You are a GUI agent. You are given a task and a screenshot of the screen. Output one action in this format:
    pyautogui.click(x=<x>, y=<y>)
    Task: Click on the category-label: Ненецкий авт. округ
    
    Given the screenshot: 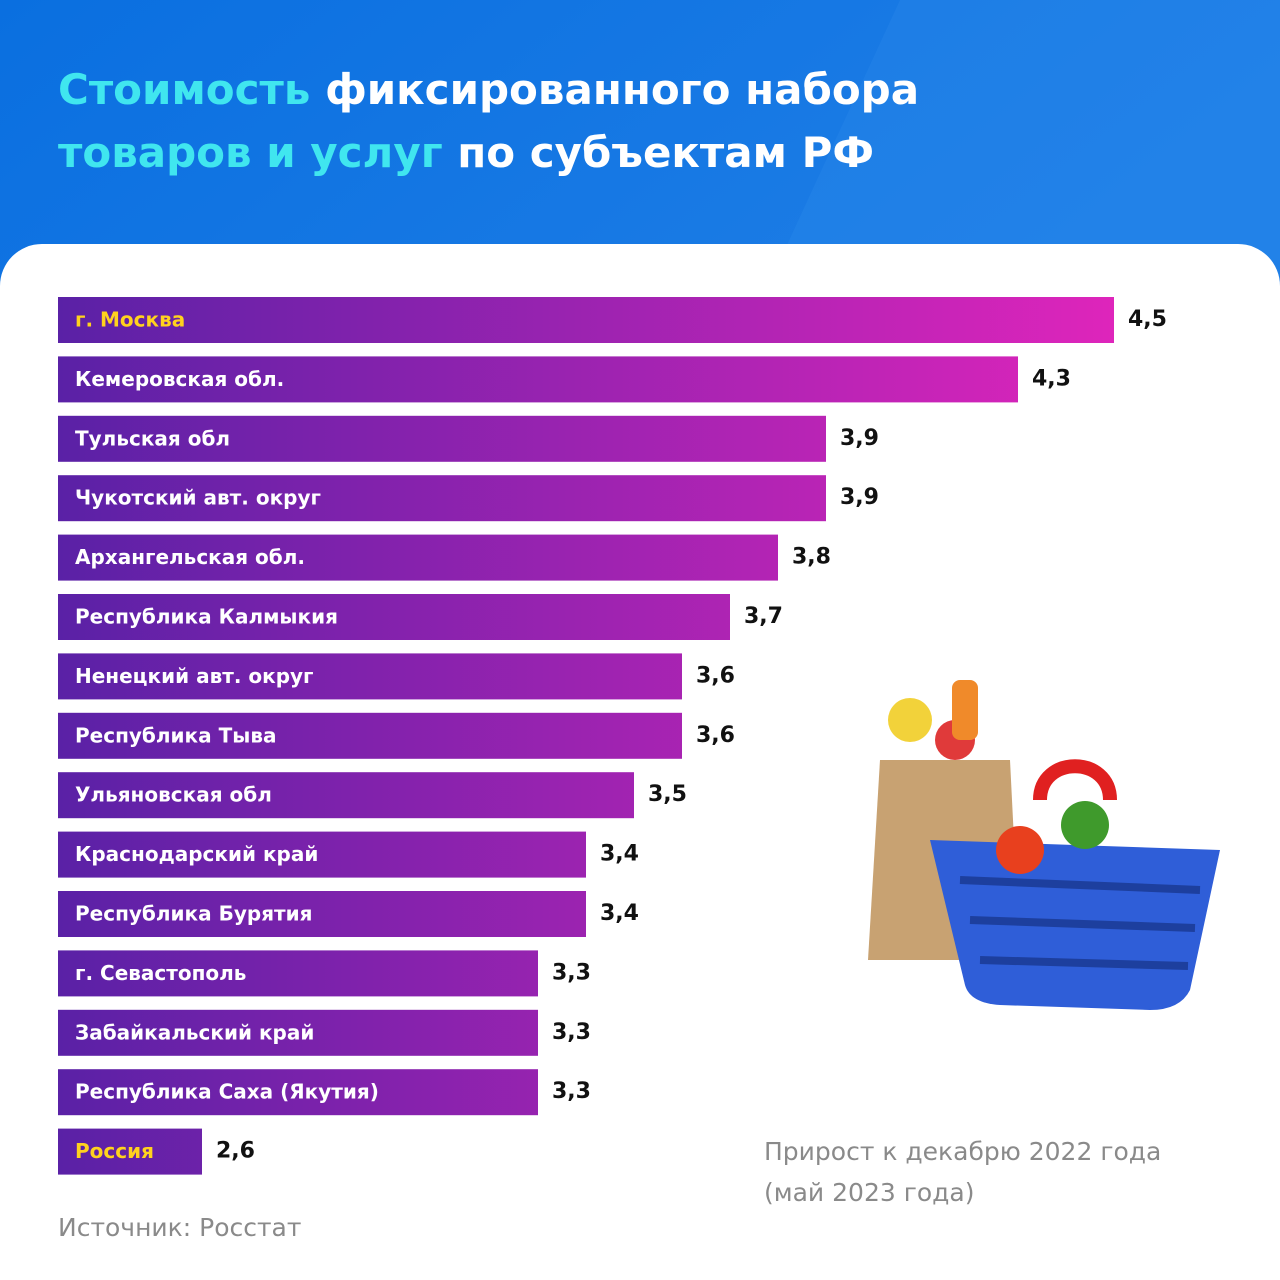 What is the action you would take?
    pyautogui.click(x=194, y=676)
    